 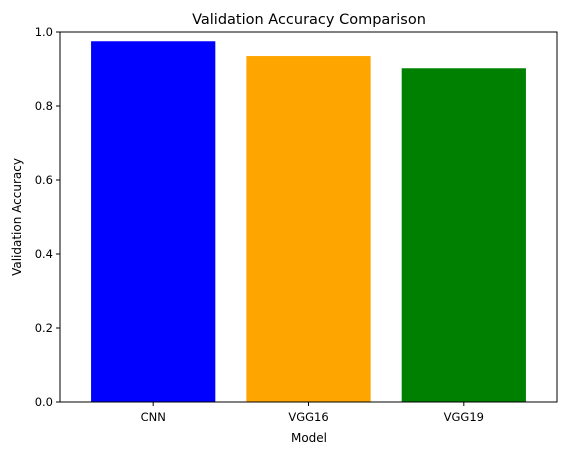 I want to click on y-tick-label: 0.8, so click(x=44, y=106).